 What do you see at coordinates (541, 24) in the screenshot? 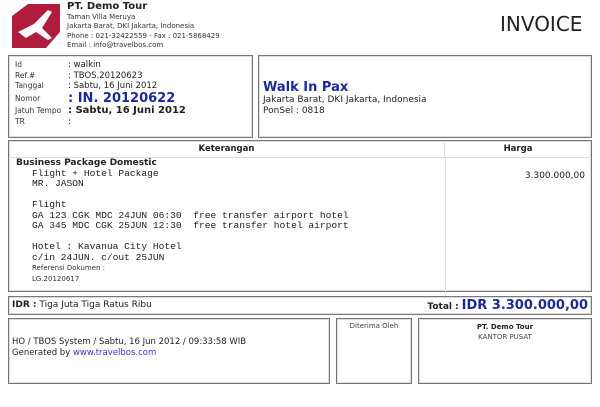
I see `document-title: INVOICE` at bounding box center [541, 24].